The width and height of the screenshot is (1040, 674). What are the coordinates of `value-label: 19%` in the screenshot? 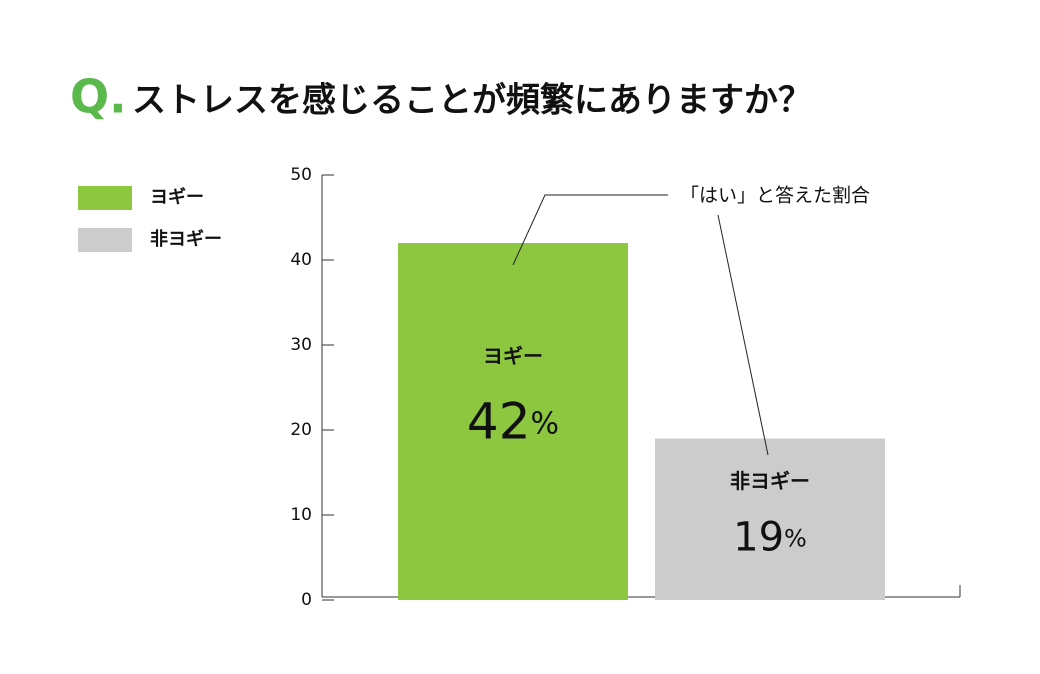 It's located at (770, 537).